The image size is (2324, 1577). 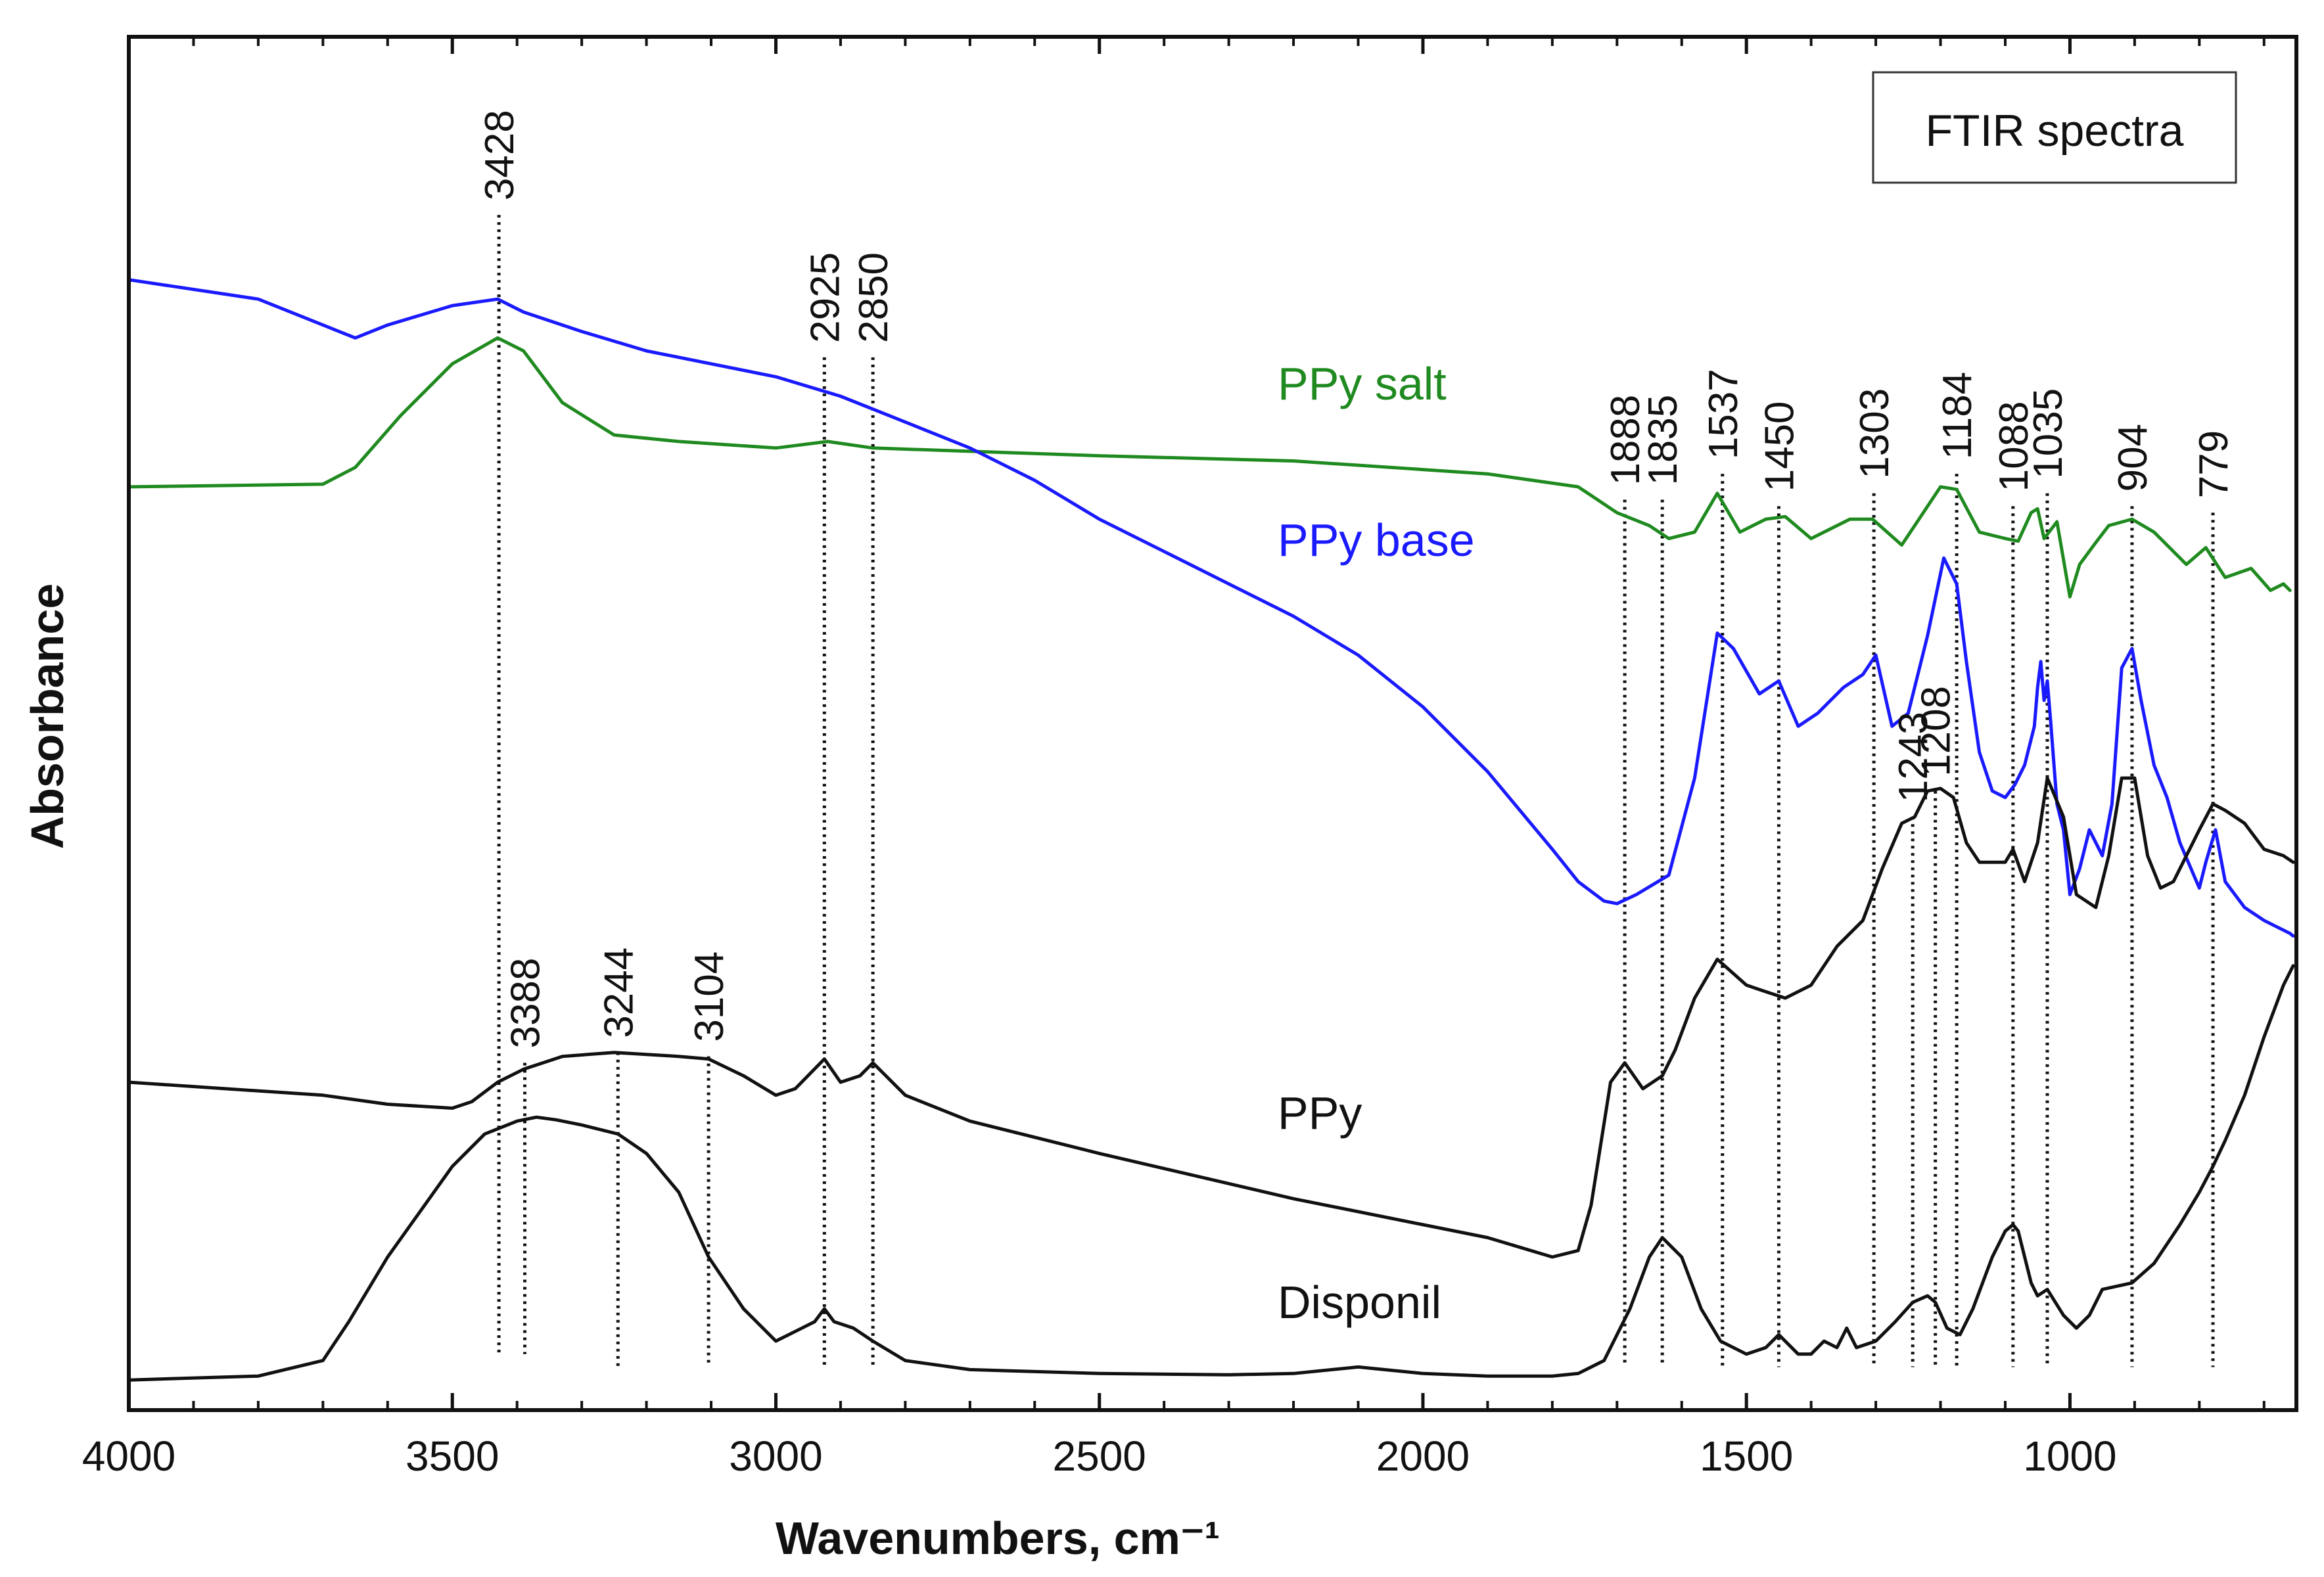 I want to click on peak-label-1243: 1243, so click(x=1913, y=757).